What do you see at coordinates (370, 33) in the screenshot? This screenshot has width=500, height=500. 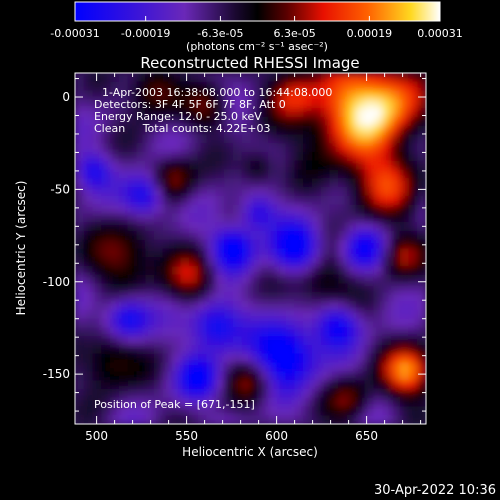 I see `colorbar-tick-label: 0.00019` at bounding box center [370, 33].